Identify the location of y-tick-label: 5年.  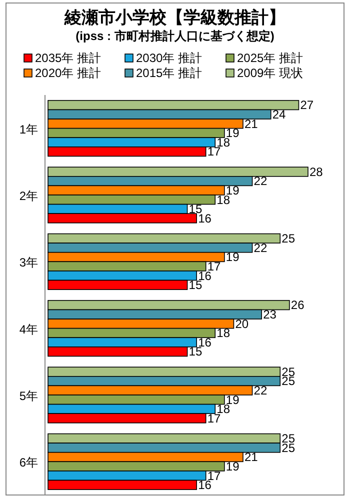
(28, 396).